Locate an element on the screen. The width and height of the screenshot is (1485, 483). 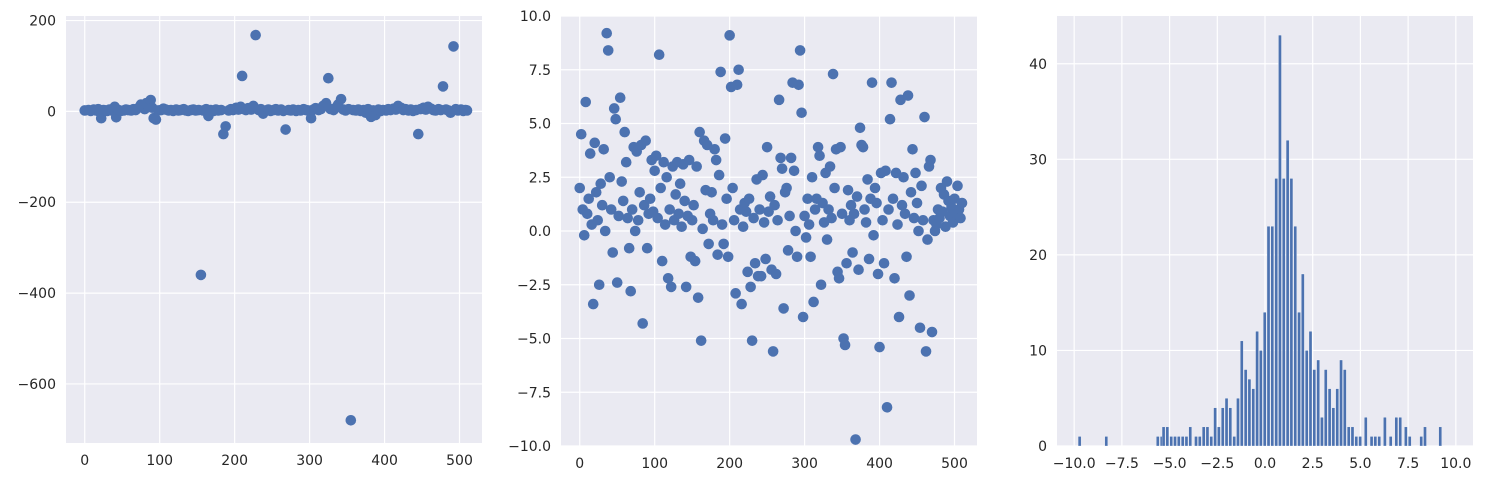
y-tick-label: 200 is located at coordinates (42, 22).